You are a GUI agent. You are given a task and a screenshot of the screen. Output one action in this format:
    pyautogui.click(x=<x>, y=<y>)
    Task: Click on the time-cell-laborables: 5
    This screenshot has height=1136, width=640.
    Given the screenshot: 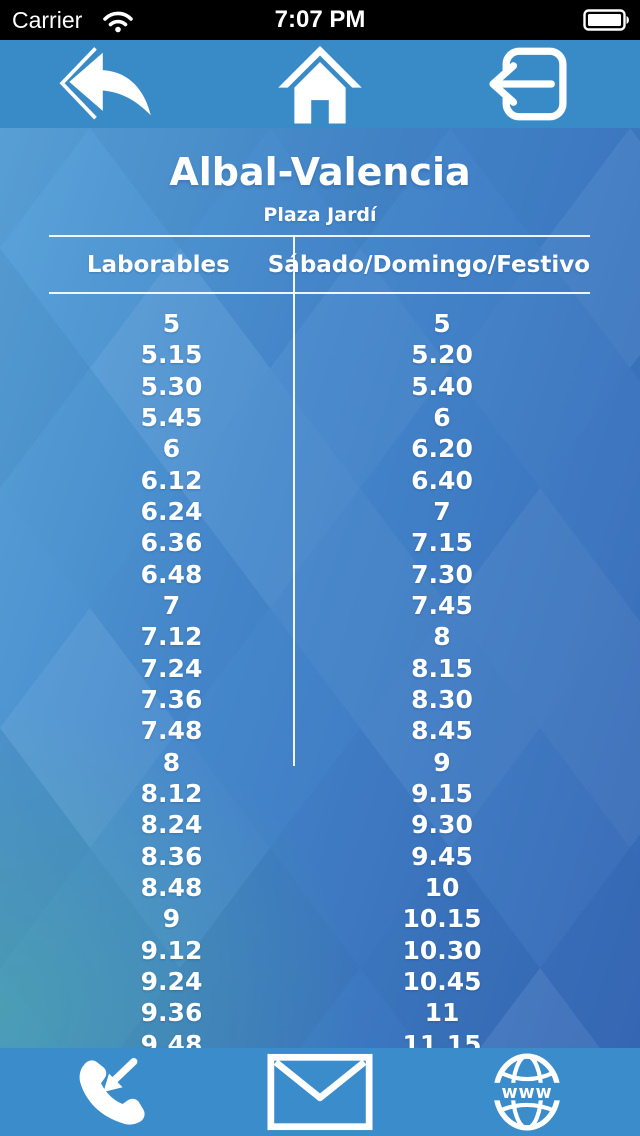 What is the action you would take?
    pyautogui.click(x=171, y=324)
    